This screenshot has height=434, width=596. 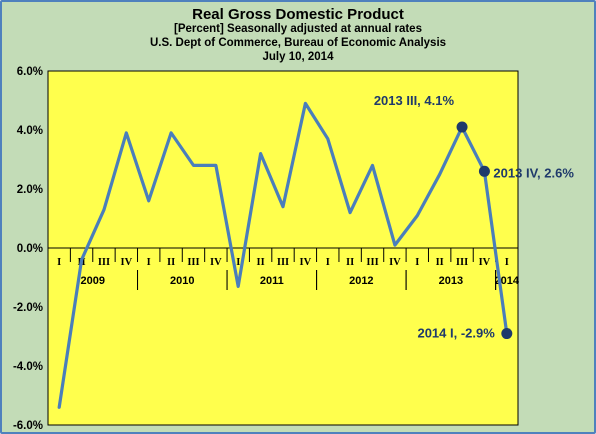 What do you see at coordinates (456, 333) in the screenshot?
I see `data-point-annotation: 2014 I, -2.9%` at bounding box center [456, 333].